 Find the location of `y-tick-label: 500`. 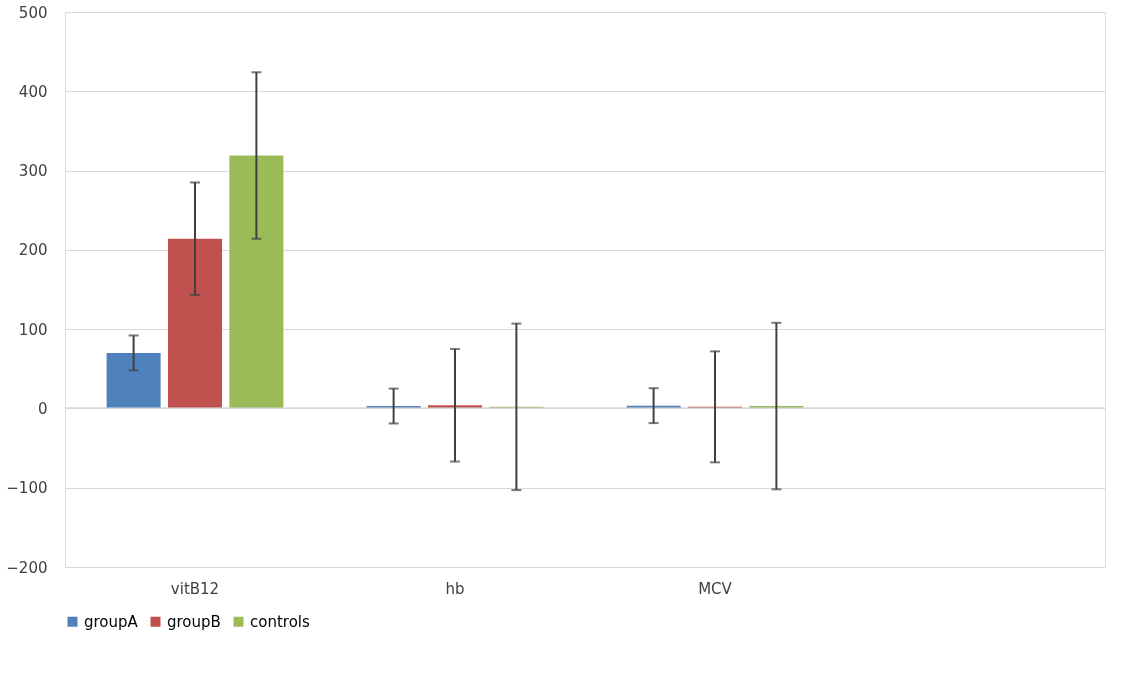

y-tick-label: 500 is located at coordinates (33, 12).